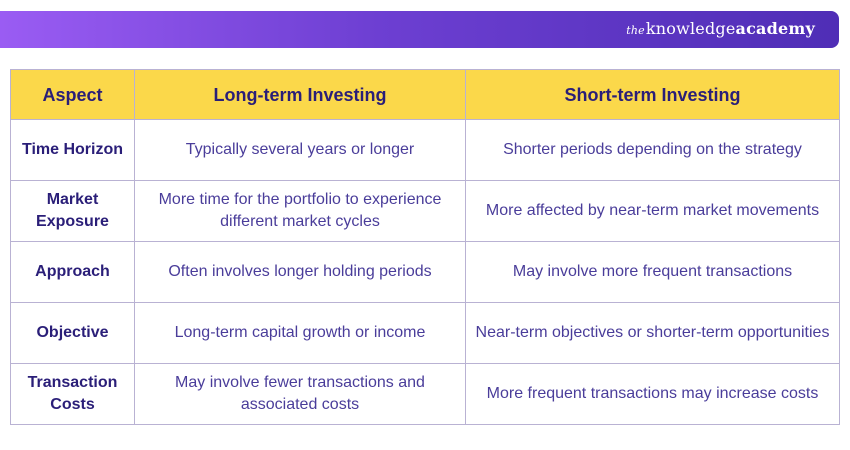  I want to click on header-aspect: Aspect, so click(72, 94).